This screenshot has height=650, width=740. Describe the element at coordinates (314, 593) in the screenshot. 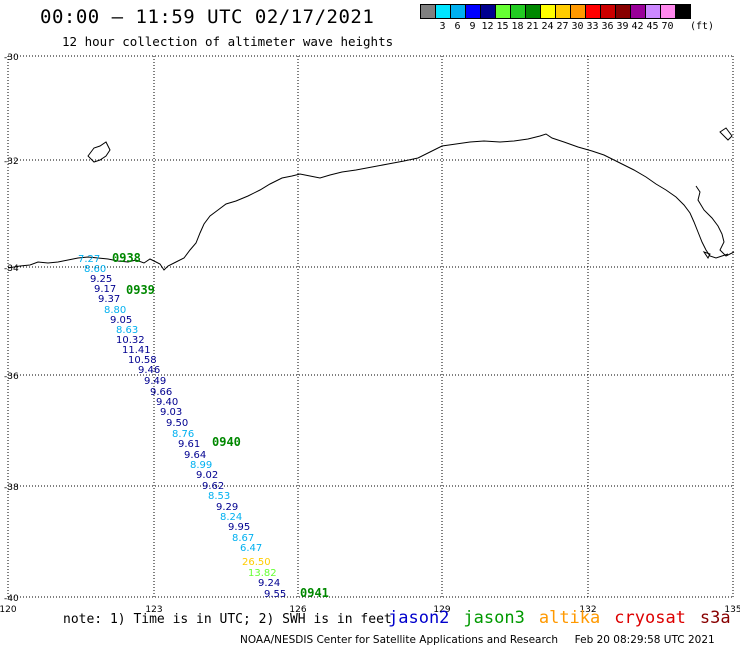

I see `pass-time-label: 0941` at that location.